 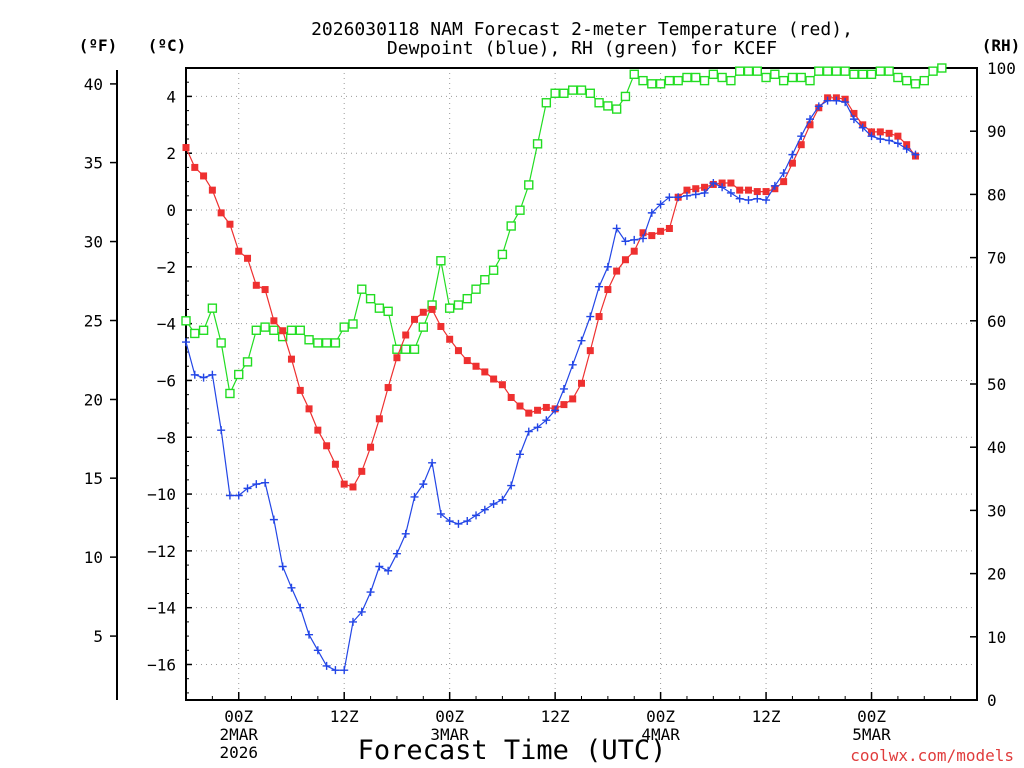 What do you see at coordinates (161, 664) in the screenshot?
I see `celsius-tick-label: −16` at bounding box center [161, 664].